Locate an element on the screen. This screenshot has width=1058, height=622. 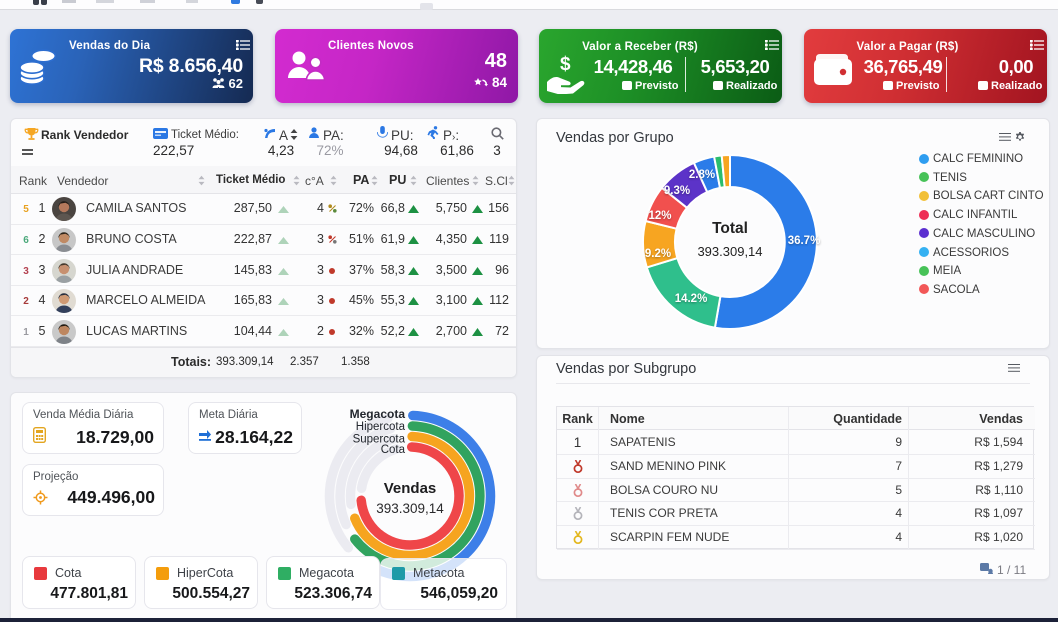
svg-text: 14.2% is located at coordinates (691, 299).